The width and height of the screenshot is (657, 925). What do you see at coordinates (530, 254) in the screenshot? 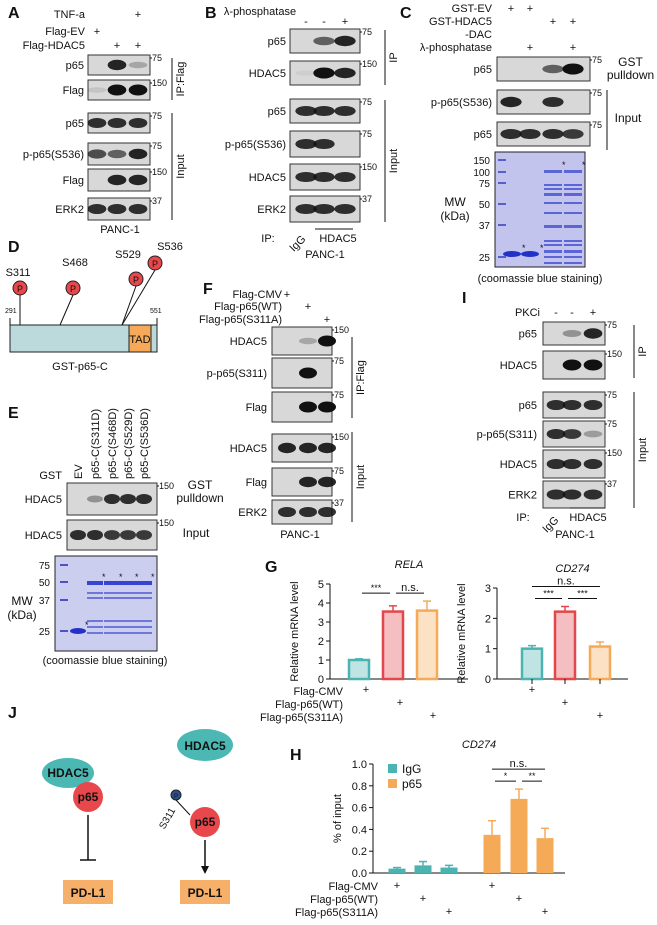
I see `gst-band` at bounding box center [530, 254].